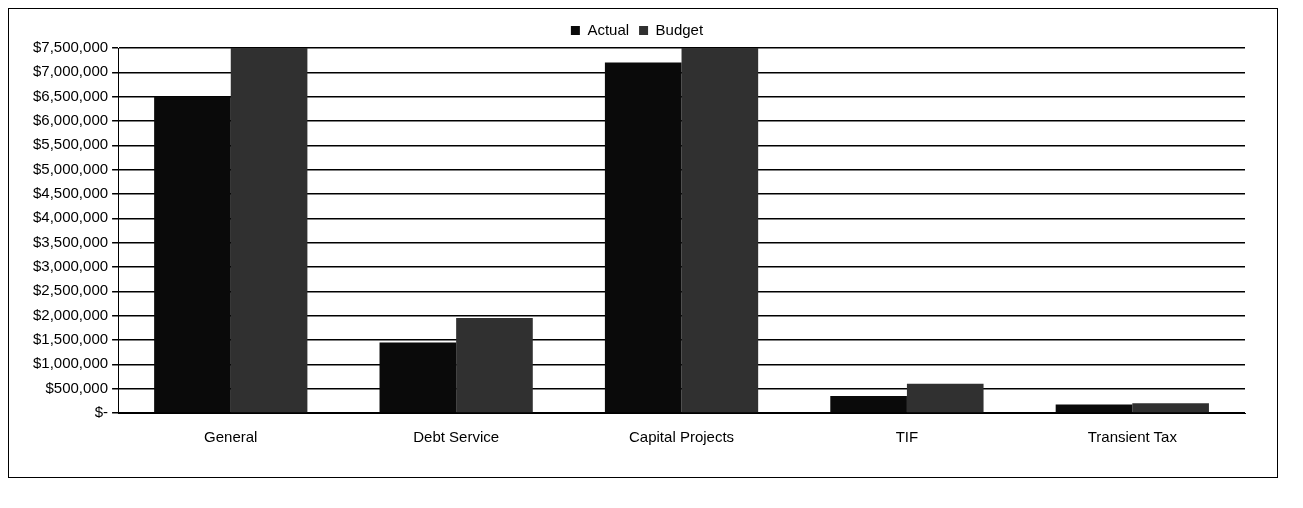 The width and height of the screenshot is (1303, 508). What do you see at coordinates (71, 217) in the screenshot?
I see `y-tick-label: $4,000,000` at bounding box center [71, 217].